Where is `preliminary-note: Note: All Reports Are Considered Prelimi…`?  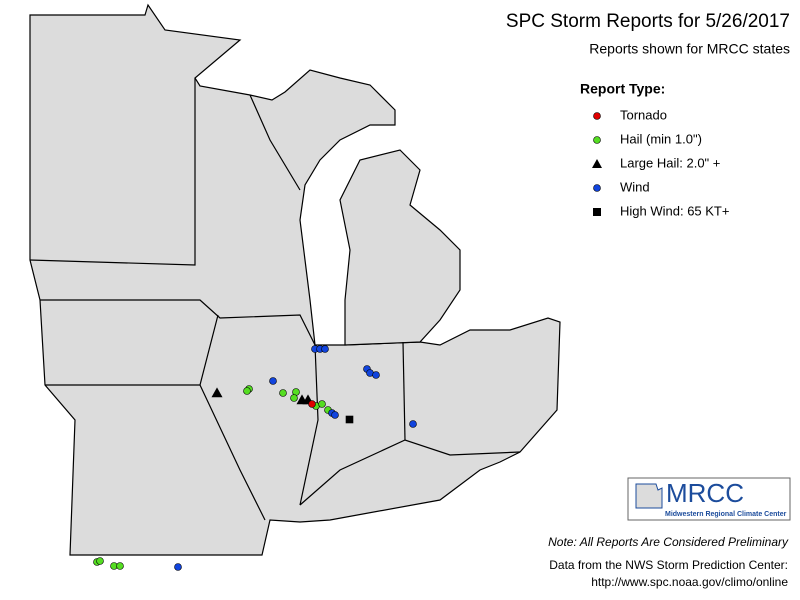 preliminary-note: Note: All Reports Are Considered Prelimi… is located at coordinates (668, 542).